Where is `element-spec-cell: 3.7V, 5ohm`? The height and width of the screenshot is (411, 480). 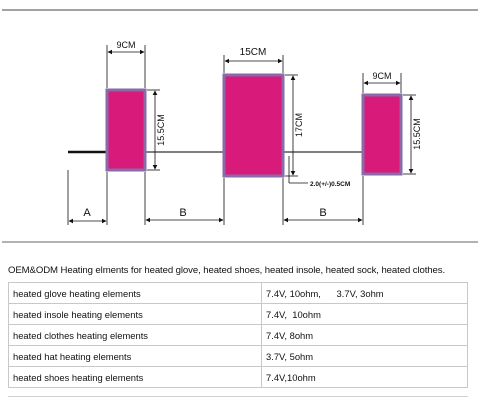 element-spec-cell: 3.7V, 5ohm is located at coordinates (364, 356).